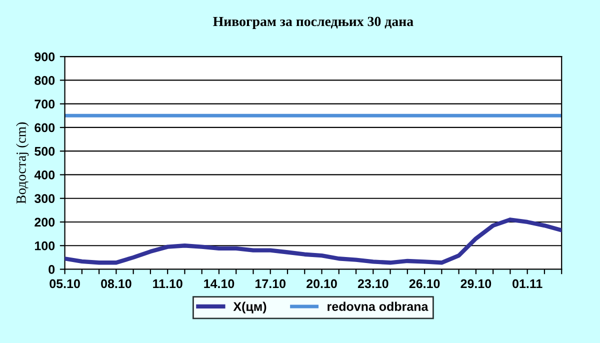  Describe the element at coordinates (51, 269) in the screenshot. I see `y-tick-label: 0` at that location.